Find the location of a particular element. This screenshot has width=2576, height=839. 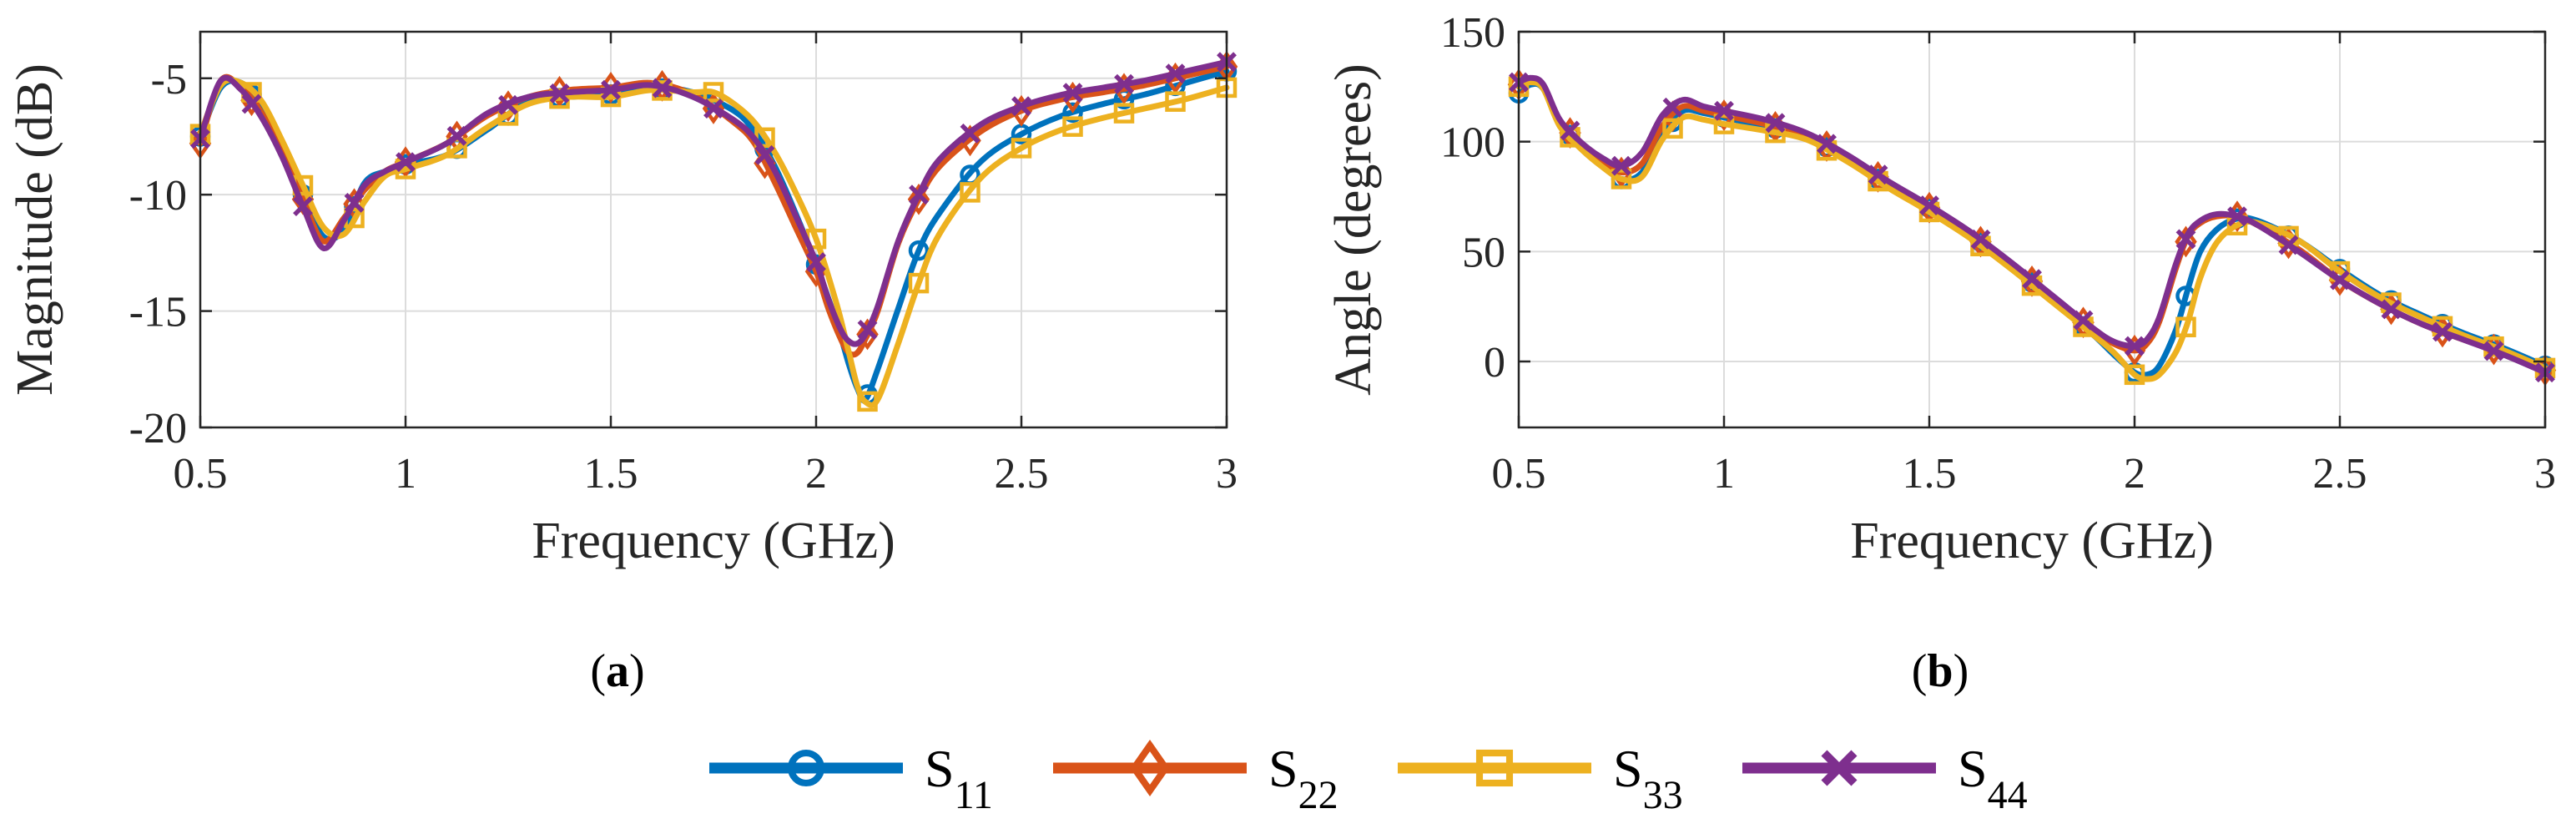

y-tick-label: -15 is located at coordinates (158, 312).